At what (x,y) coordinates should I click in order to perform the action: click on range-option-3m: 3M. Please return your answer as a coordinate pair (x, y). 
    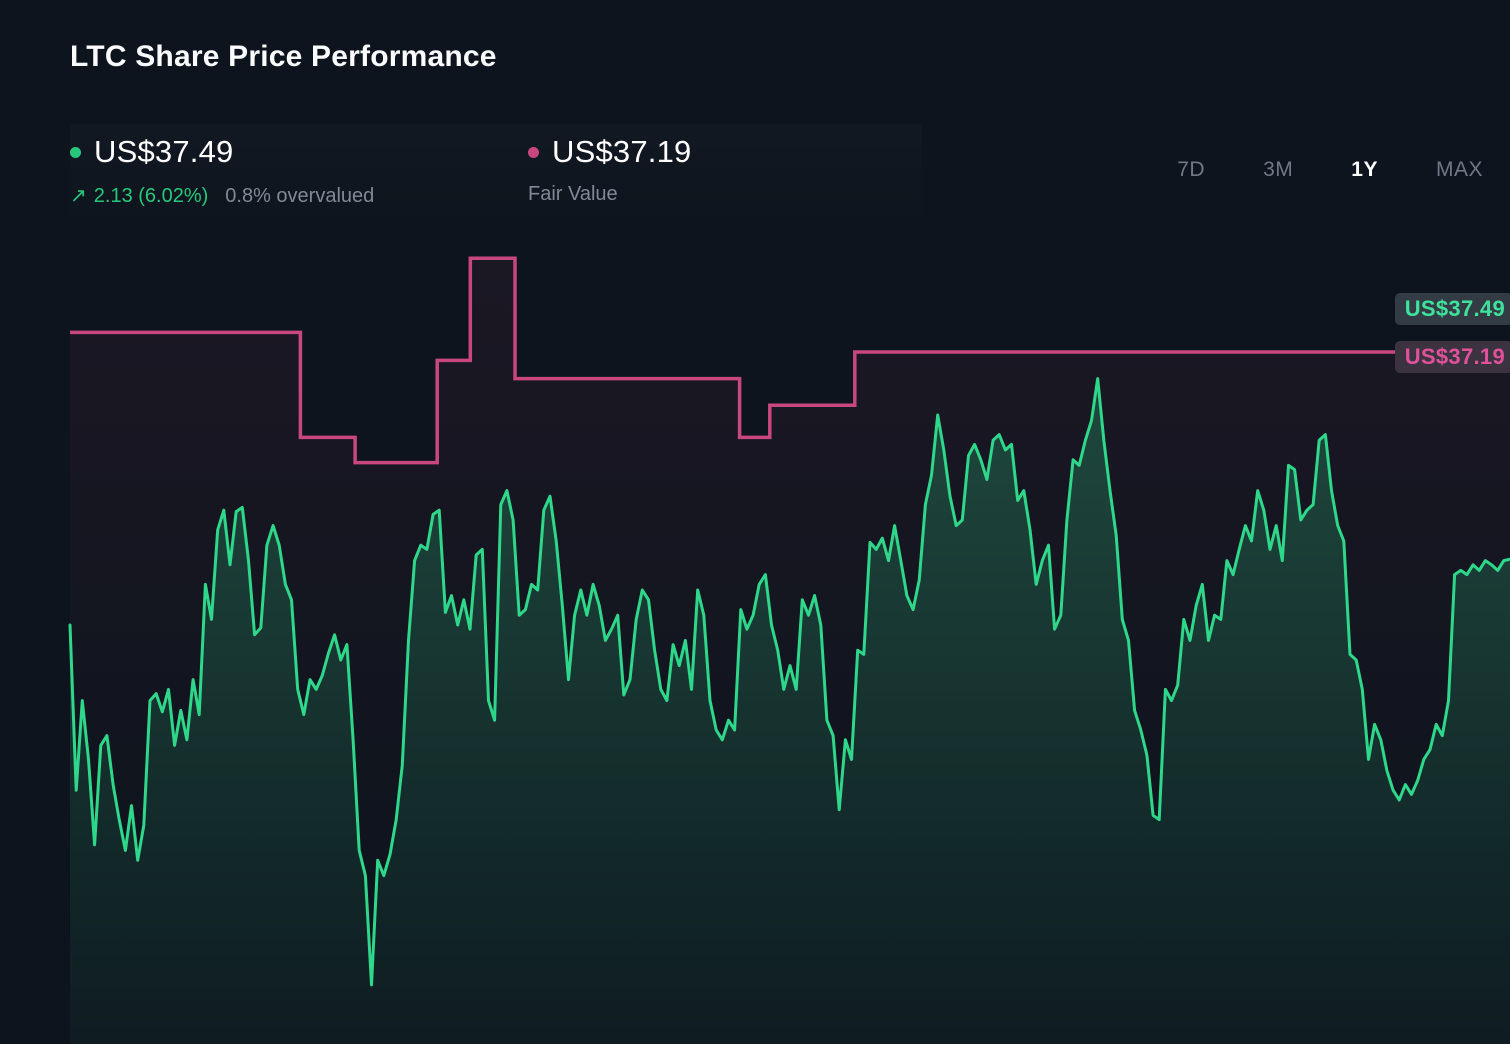
    Looking at the image, I should click on (1278, 169).